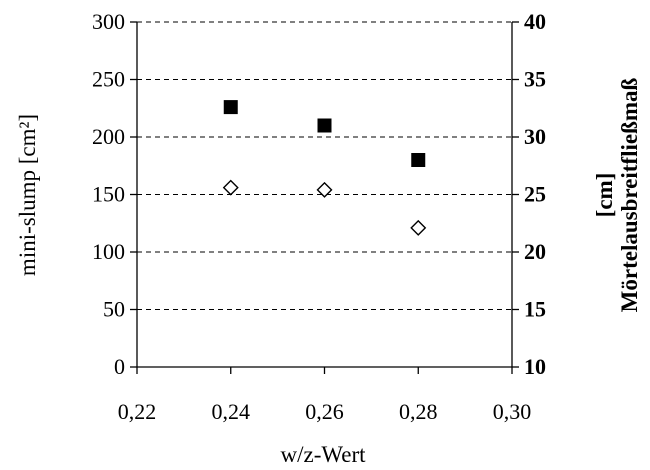 Image resolution: width=650 pixels, height=470 pixels. What do you see at coordinates (108, 79) in the screenshot?
I see `y-tick-label: 250` at bounding box center [108, 79].